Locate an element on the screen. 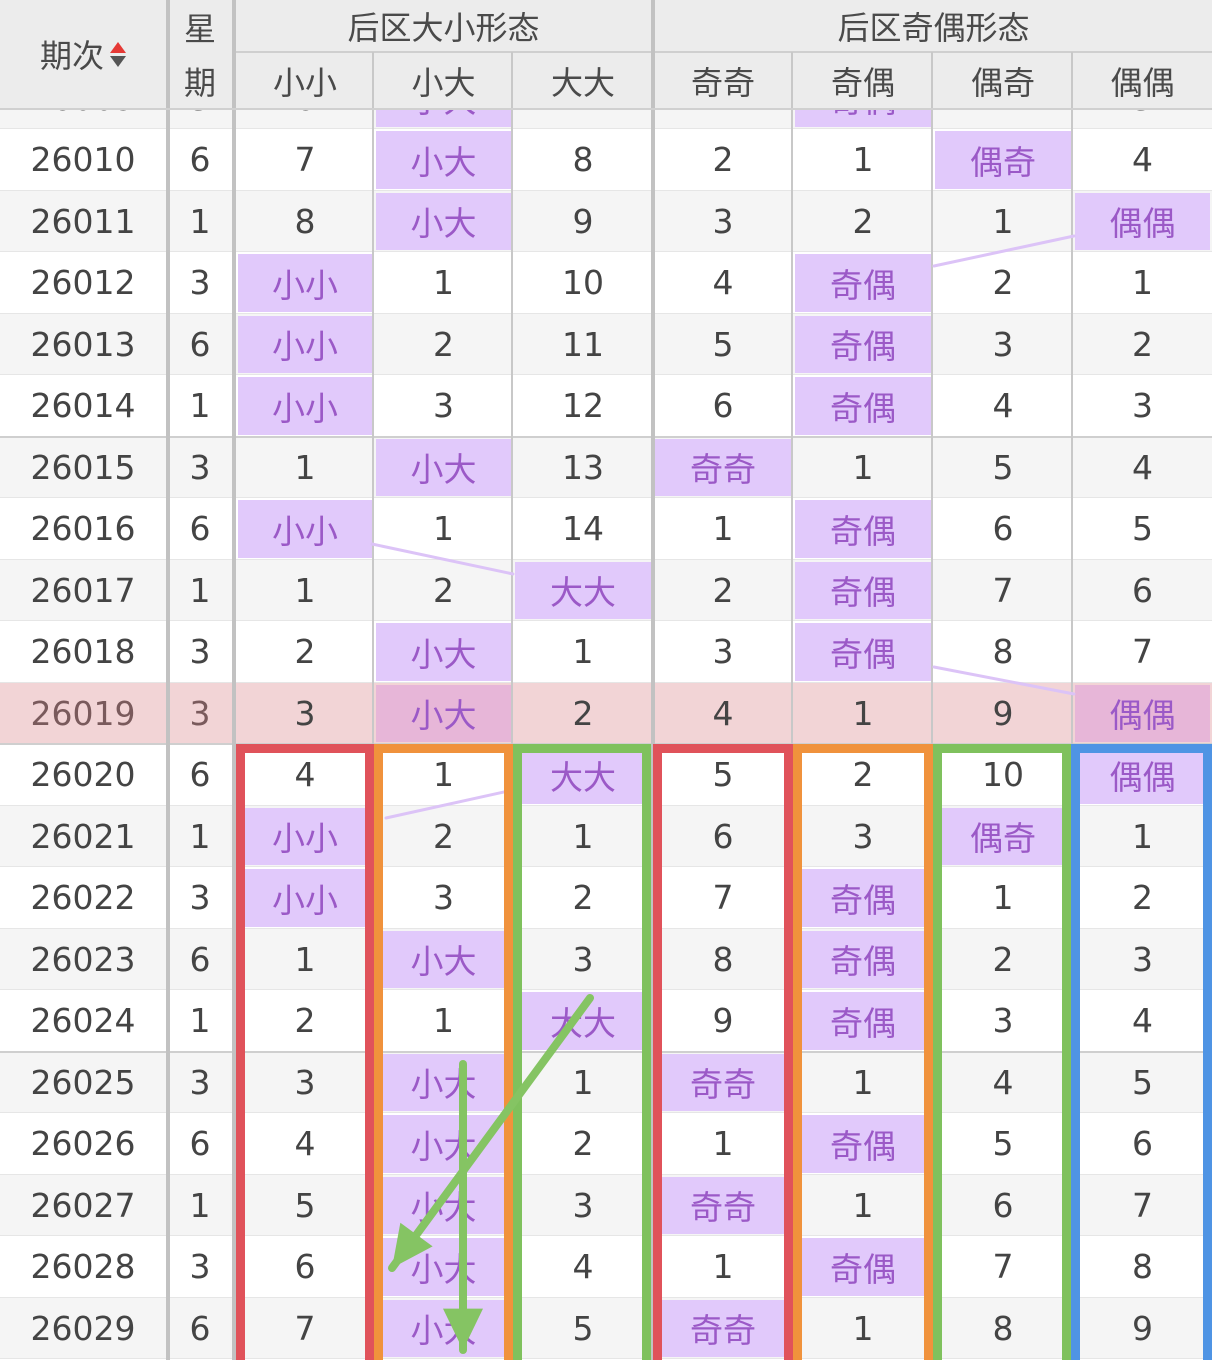 The image size is (1212, 1360). period-cell: 26013 is located at coordinates (83, 344).